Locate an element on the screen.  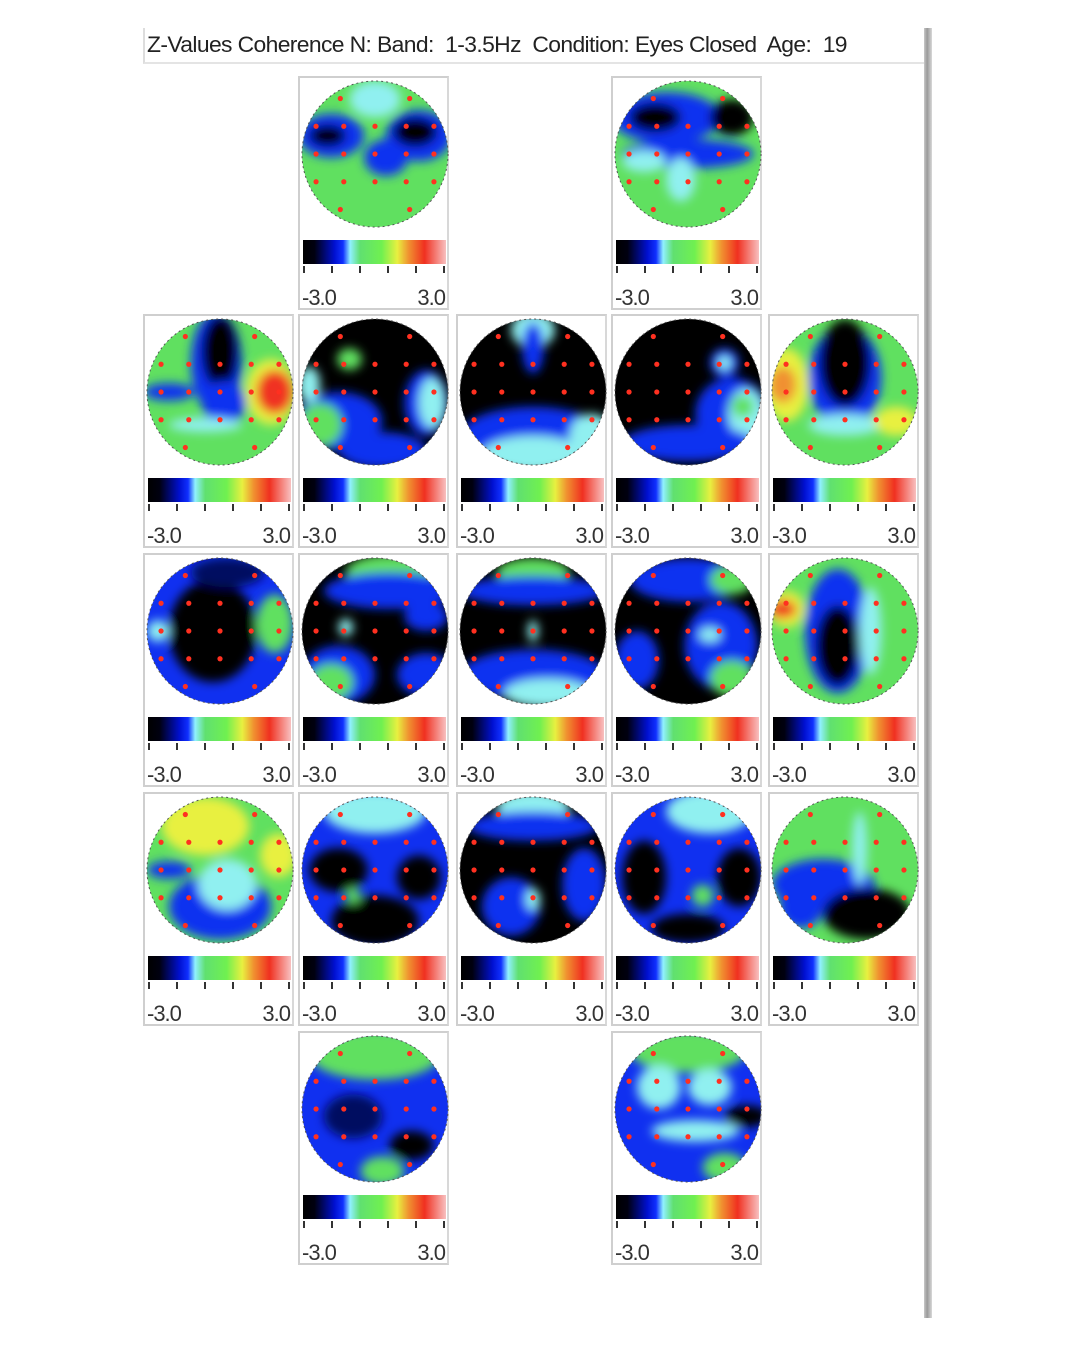
scale-min-label: -3.0 is located at coordinates (789, 535).